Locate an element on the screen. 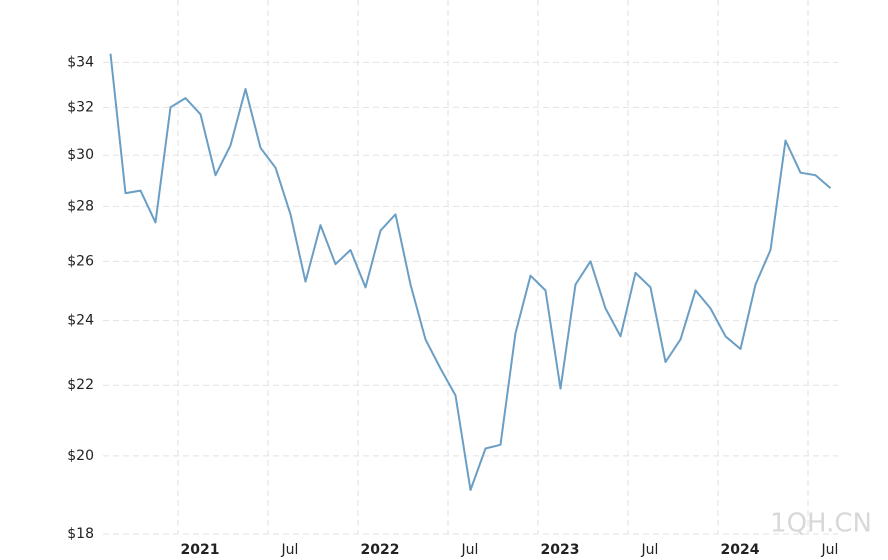 This screenshot has width=888, height=560. y-tick-label: $28 is located at coordinates (80, 206).